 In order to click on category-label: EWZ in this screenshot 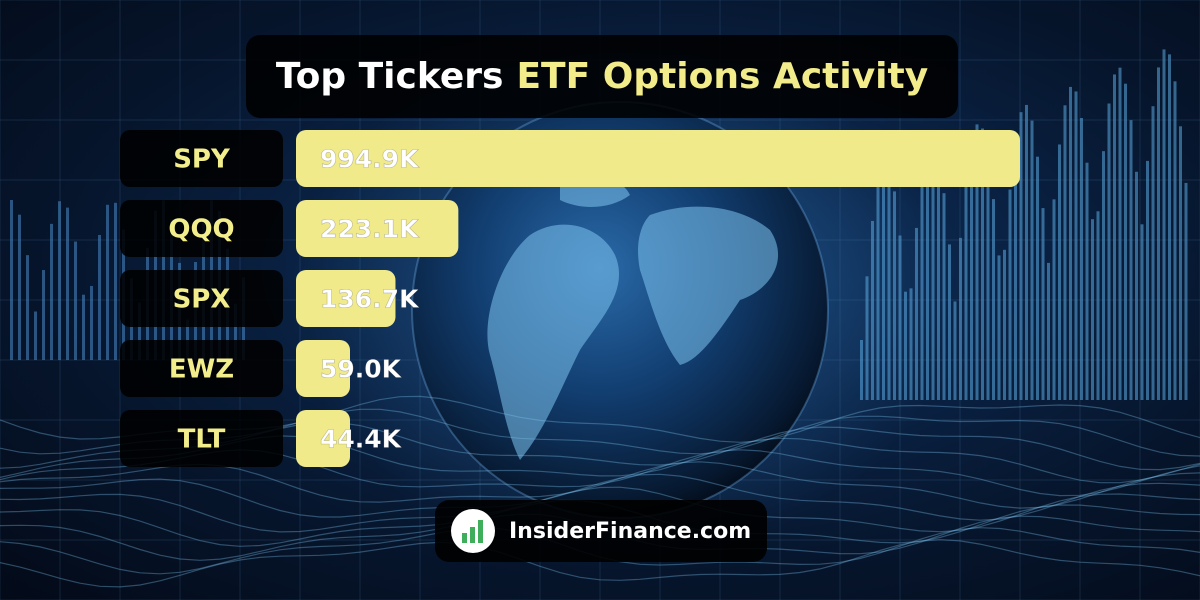, I will do `click(201, 370)`.